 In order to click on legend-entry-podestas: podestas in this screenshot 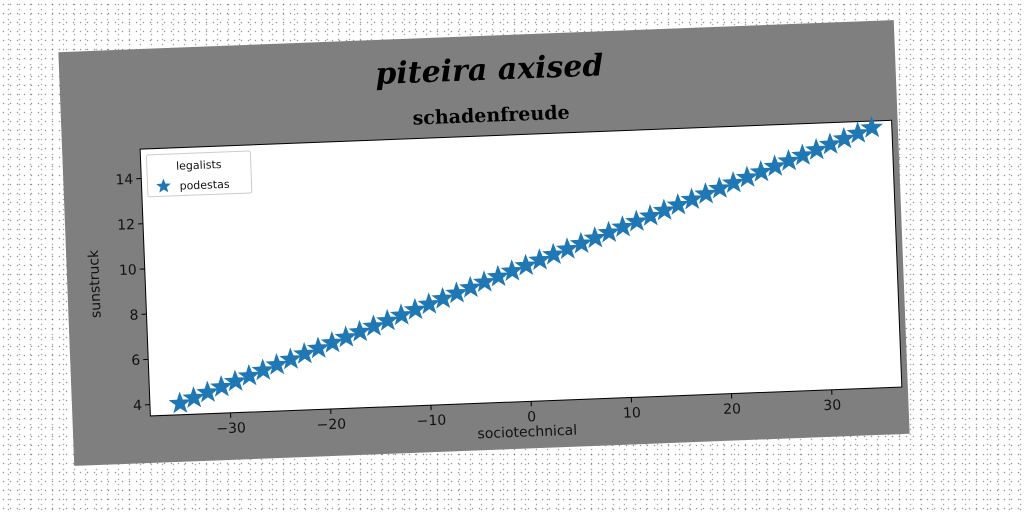, I will do `click(204, 185)`.